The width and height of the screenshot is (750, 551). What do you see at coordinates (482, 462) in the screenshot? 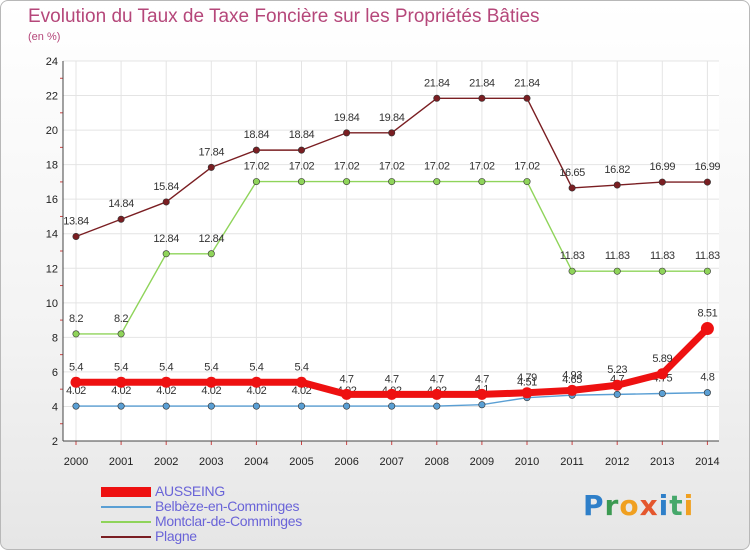
I see `x-tick-label: 2009` at bounding box center [482, 462].